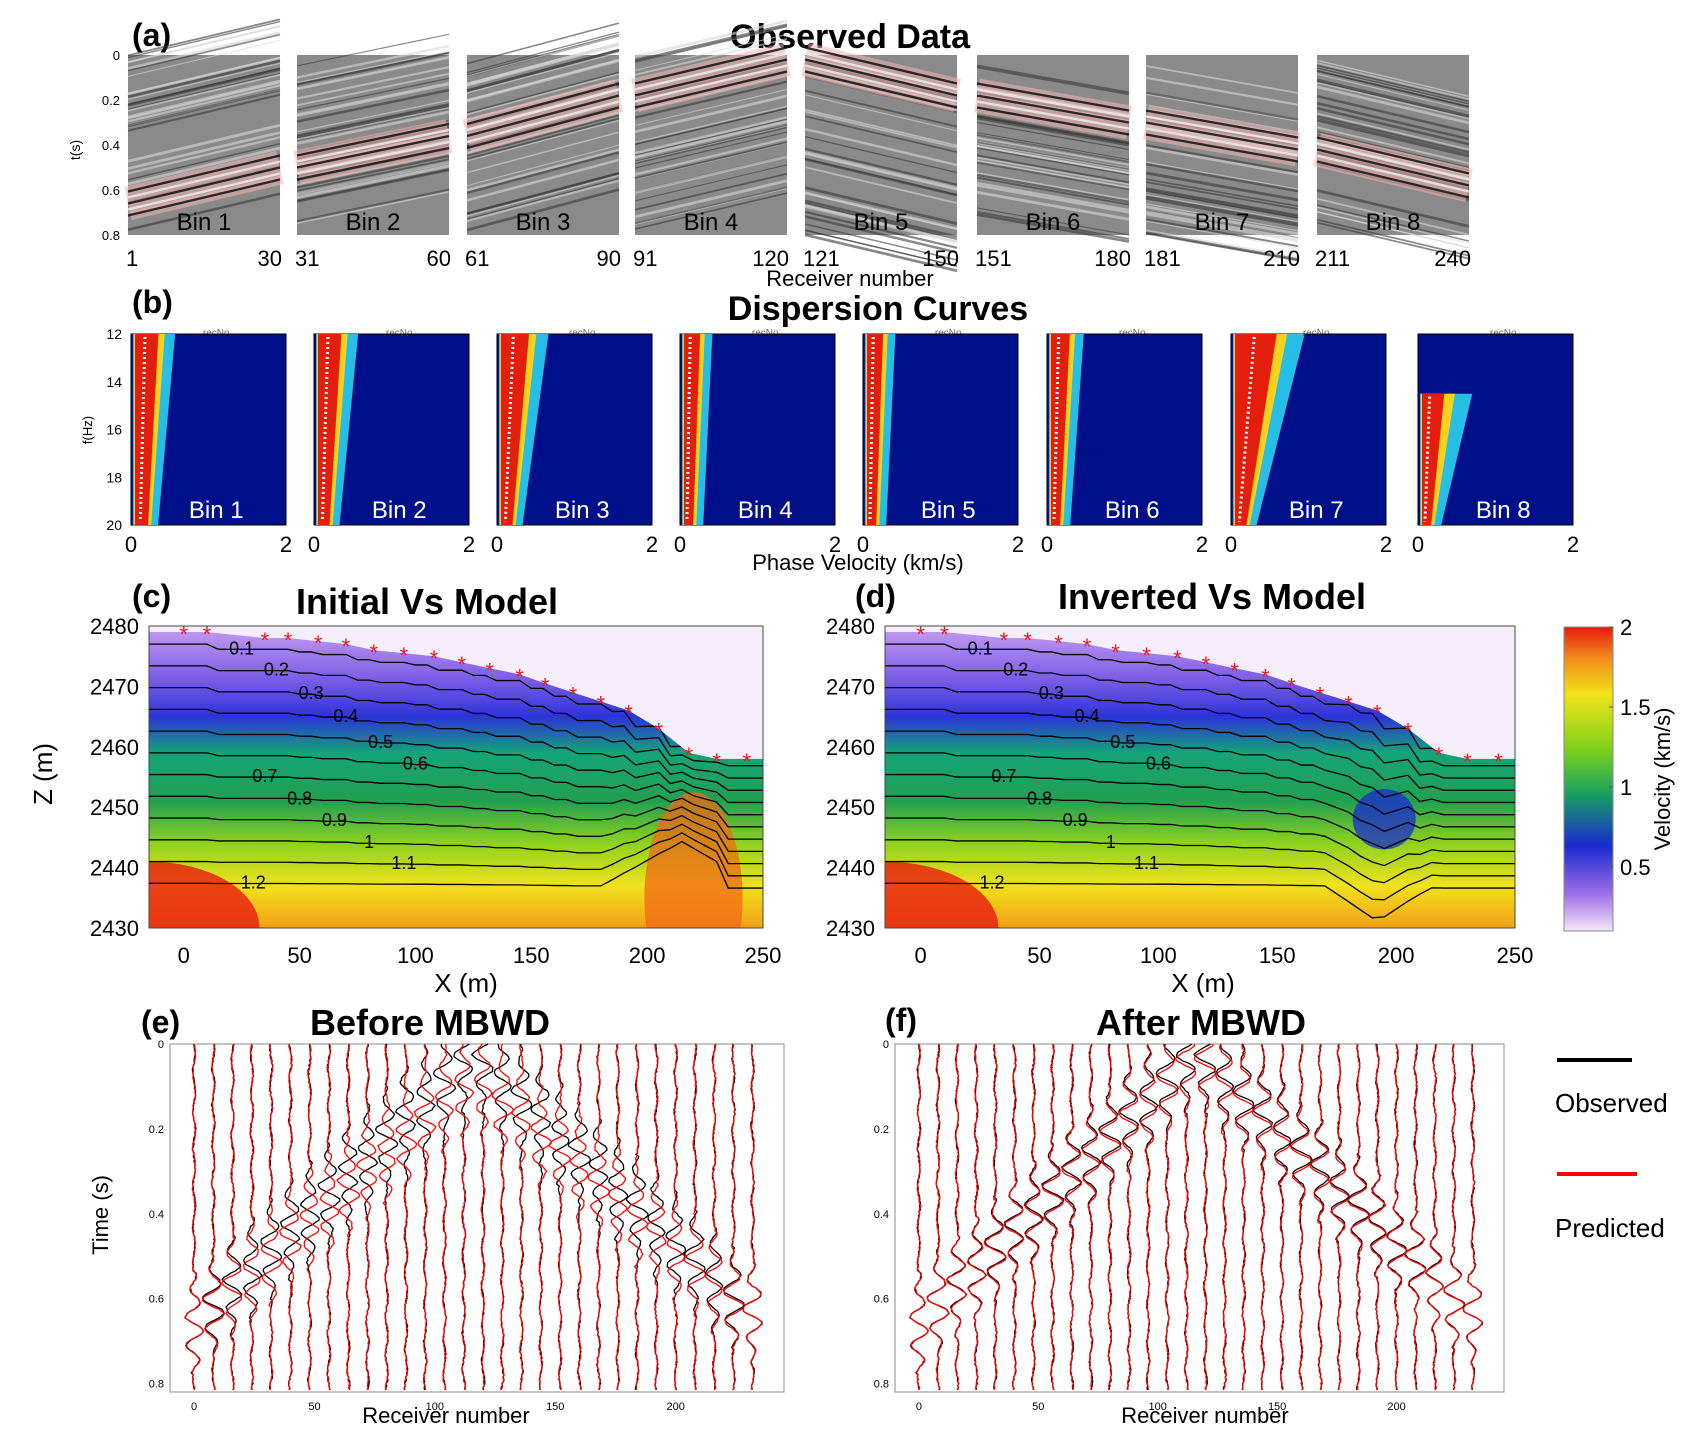 The height and width of the screenshot is (1430, 1689). I want to click on a-bin: Bin 5 121 150, so click(881, 157).